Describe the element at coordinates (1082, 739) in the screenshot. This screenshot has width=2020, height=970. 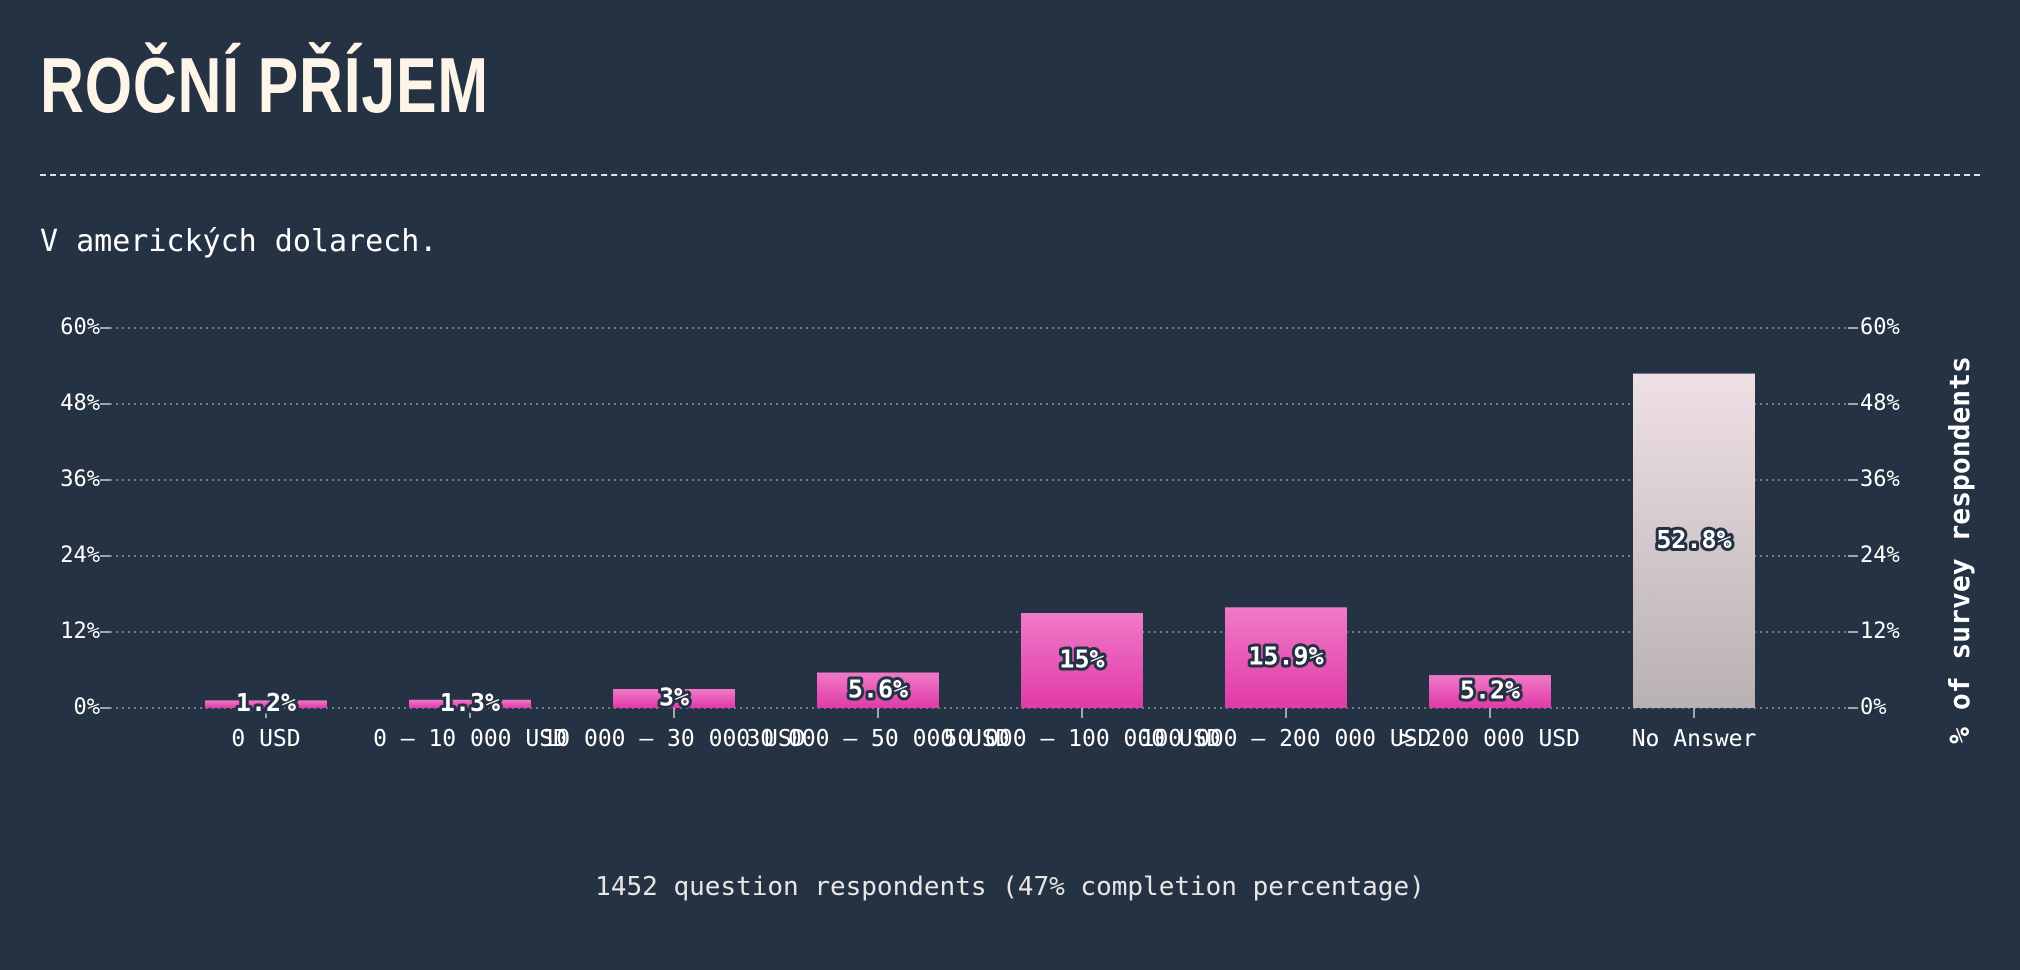
I see `x-tick-label: 50 000 – 100 000 USD` at that location.